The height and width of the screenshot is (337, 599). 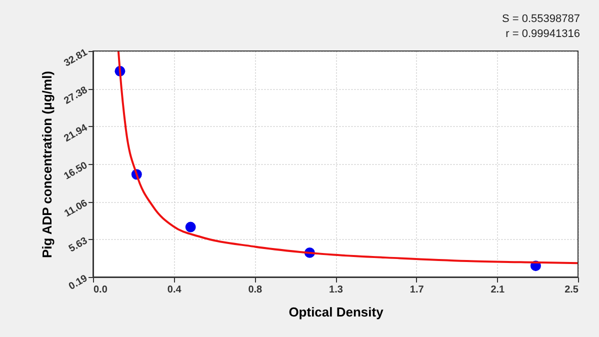 What do you see at coordinates (336, 312) in the screenshot?
I see `x-axis-title: Optical Density` at bounding box center [336, 312].